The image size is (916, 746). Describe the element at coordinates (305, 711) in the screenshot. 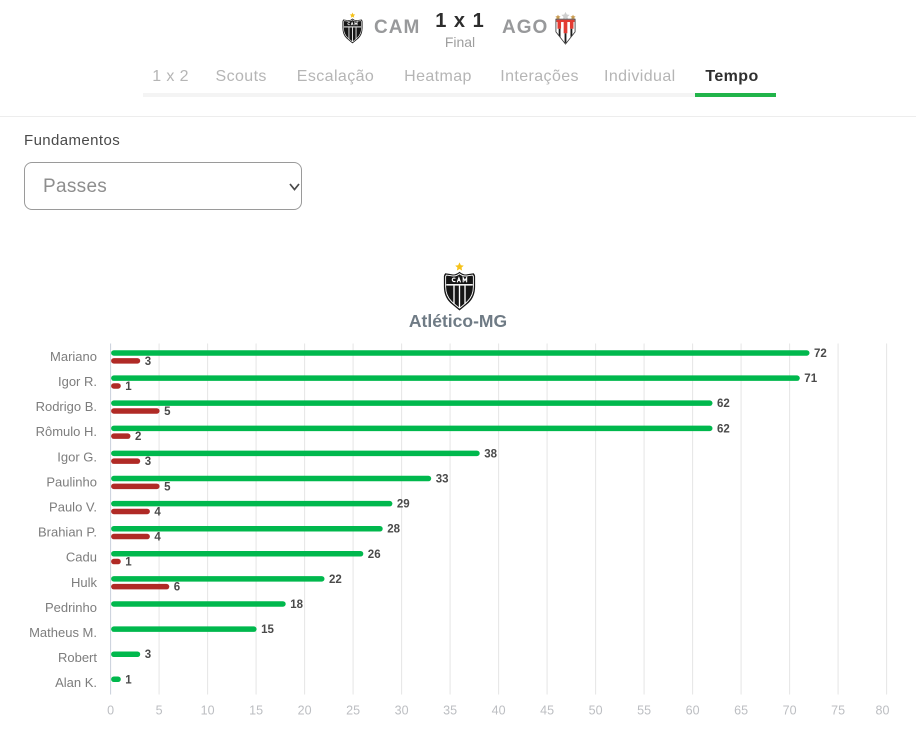

I see `svg-text: 20` at that location.